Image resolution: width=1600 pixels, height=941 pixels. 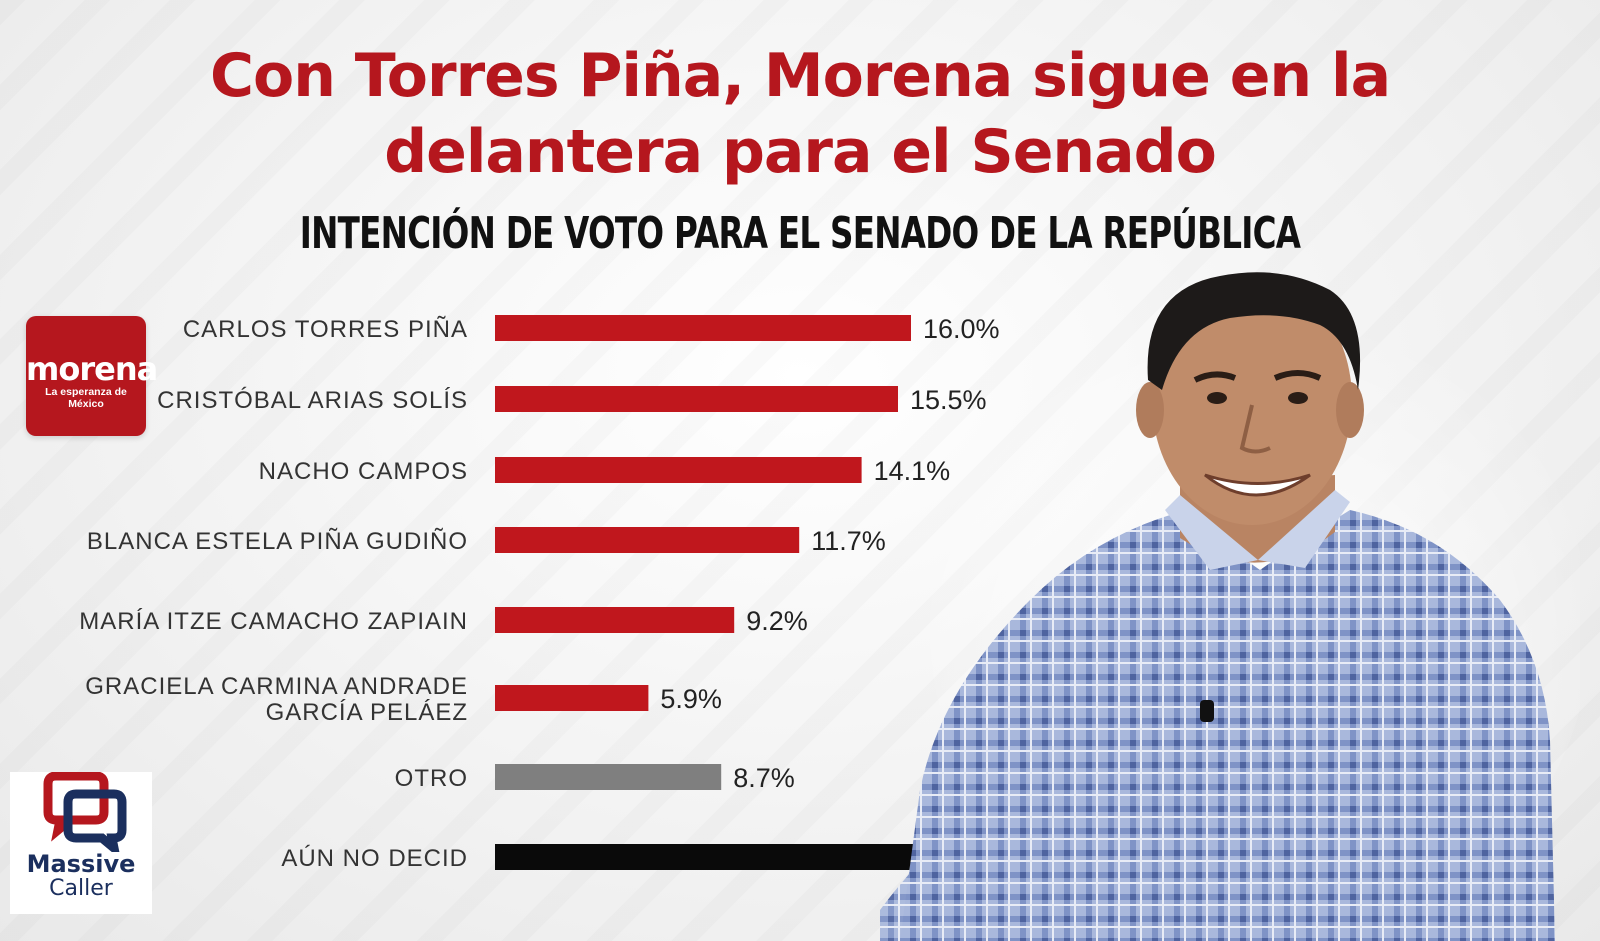 I want to click on candidate-smile, so click(x=1257, y=485).